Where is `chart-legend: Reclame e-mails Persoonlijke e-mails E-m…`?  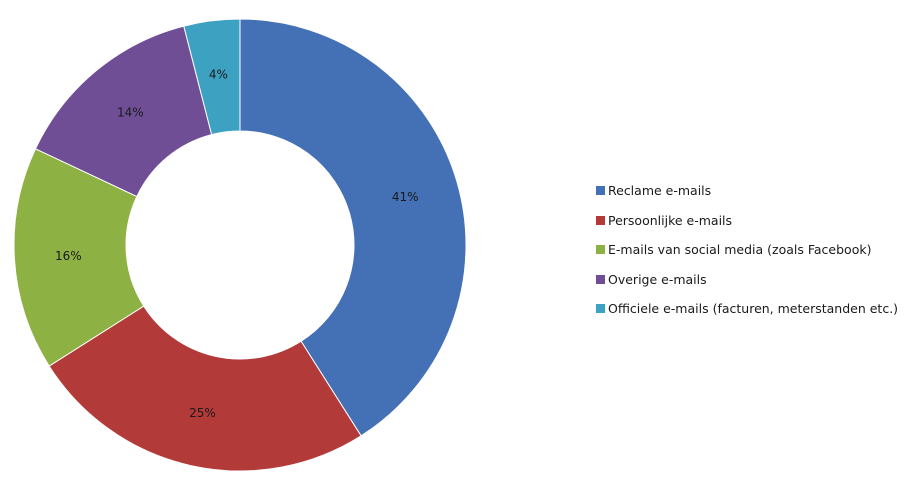 chart-legend: Reclame e-mails Persoonlijke e-mails E-m… is located at coordinates (747, 250).